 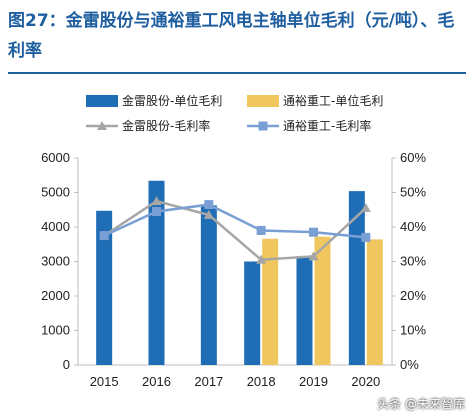 I want to click on line-jinlei-margin, so click(x=235, y=230).